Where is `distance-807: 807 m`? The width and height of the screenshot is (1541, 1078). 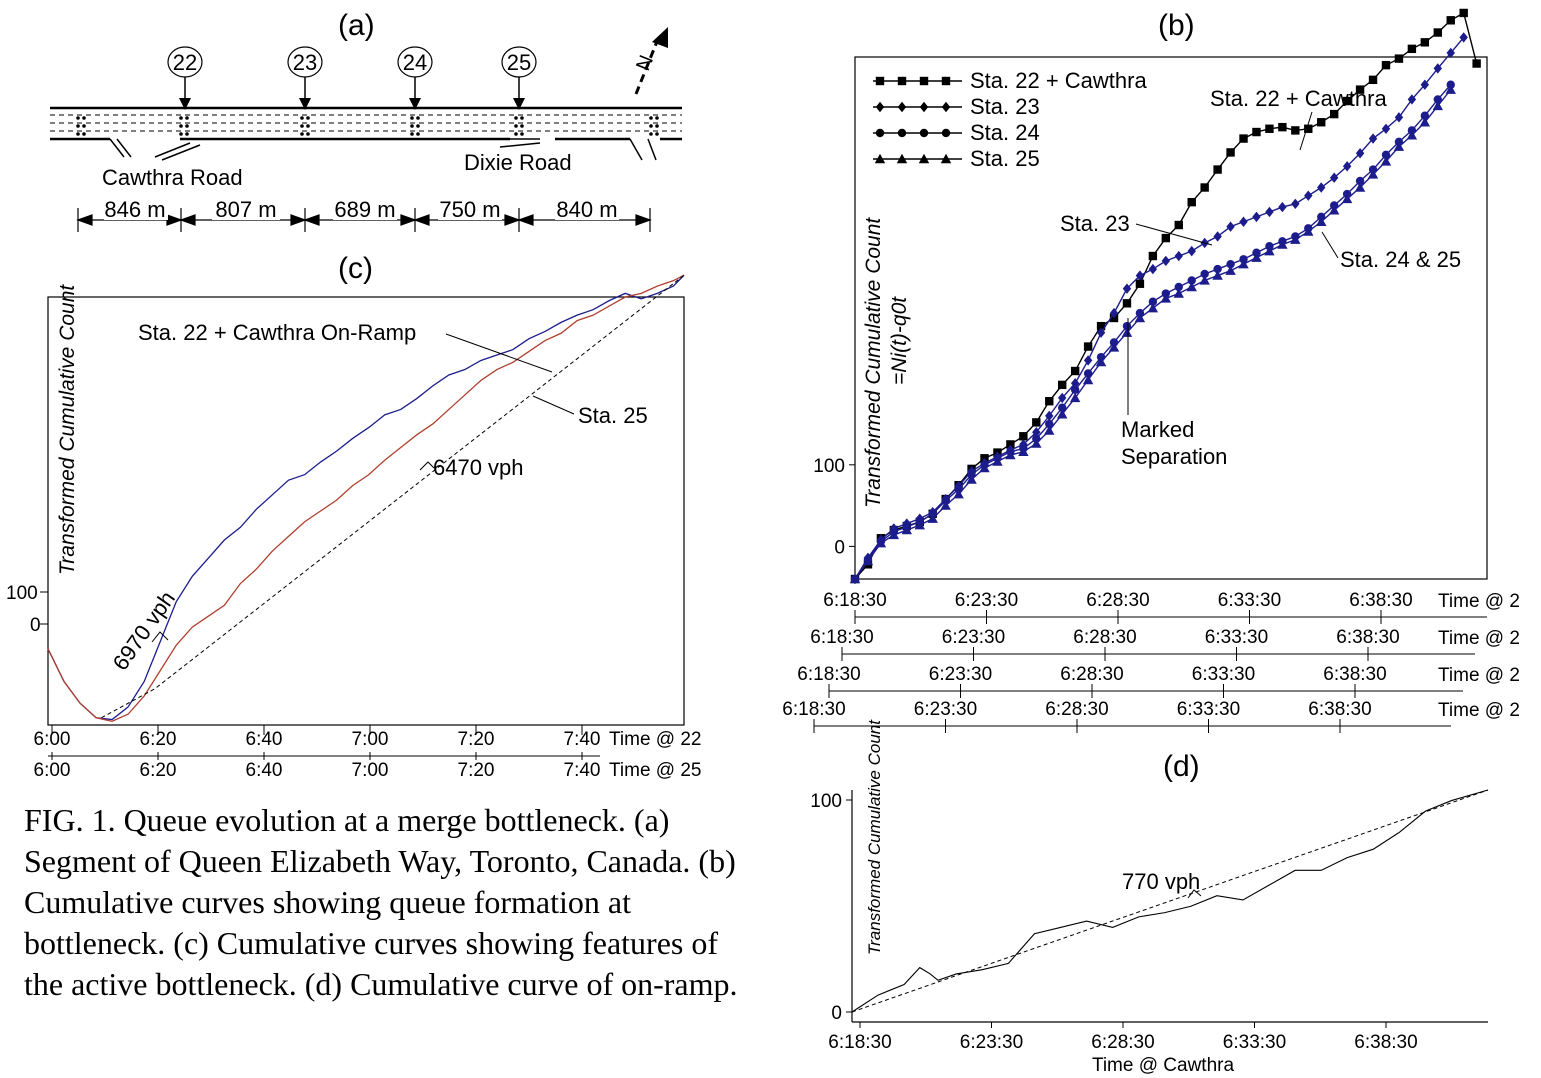 distance-807: 807 m is located at coordinates (245, 209).